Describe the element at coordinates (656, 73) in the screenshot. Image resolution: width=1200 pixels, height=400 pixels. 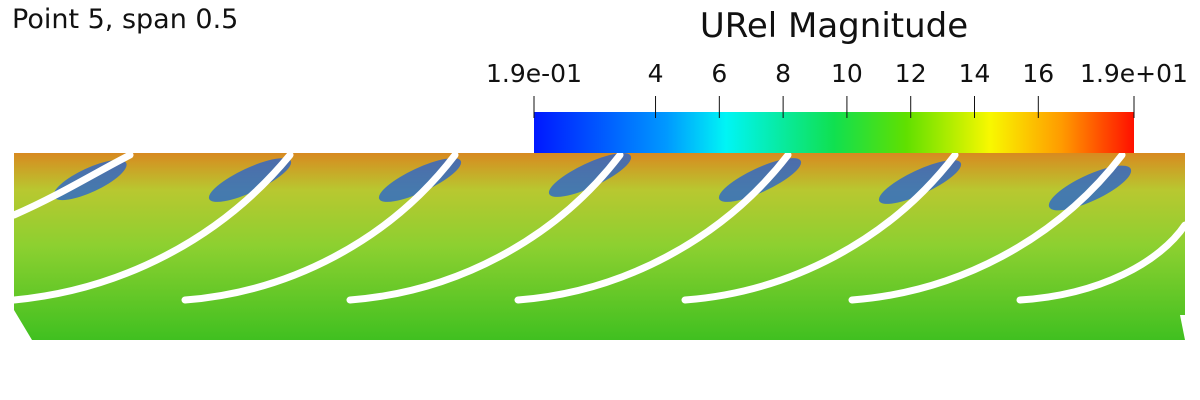
I see `tick-label: 4` at that location.